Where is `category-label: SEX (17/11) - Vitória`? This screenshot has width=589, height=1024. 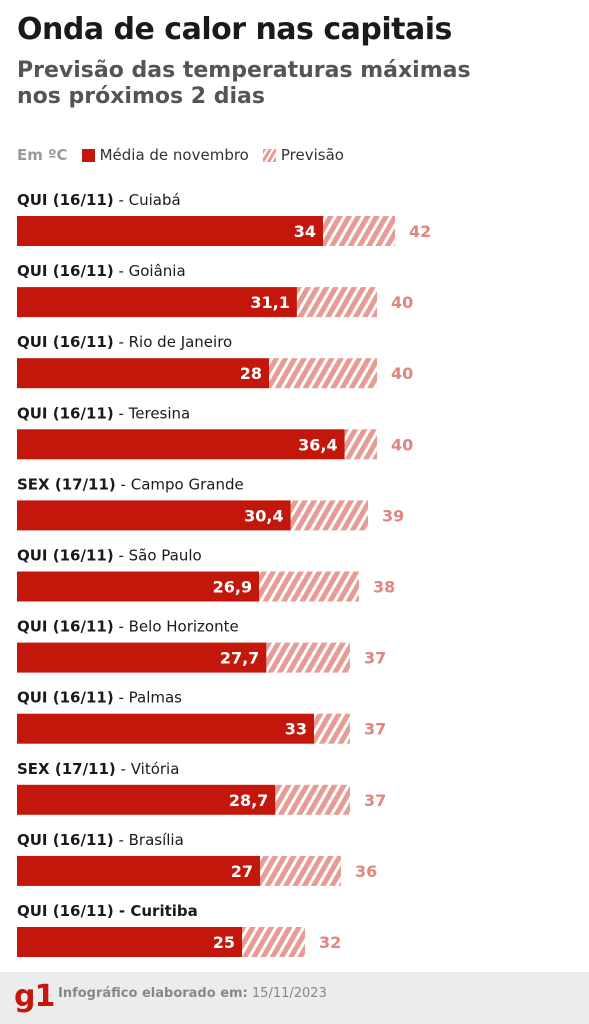
category-label: SEX (17/11) - Vitória is located at coordinates (98, 769).